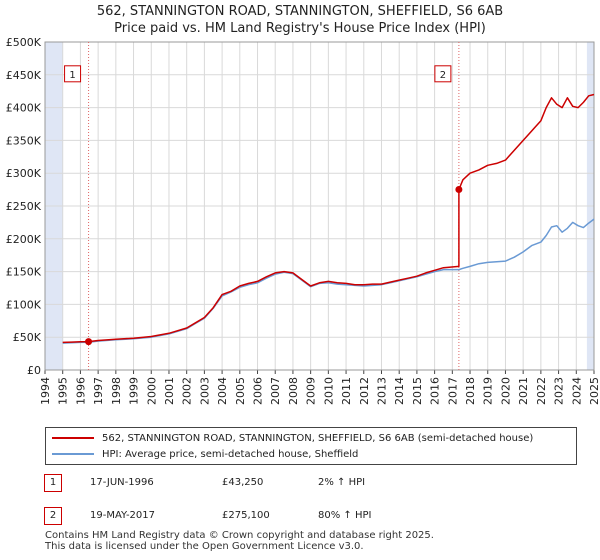  What do you see at coordinates (80, 391) in the screenshot?
I see `x-tick-label: 1996` at bounding box center [80, 391].